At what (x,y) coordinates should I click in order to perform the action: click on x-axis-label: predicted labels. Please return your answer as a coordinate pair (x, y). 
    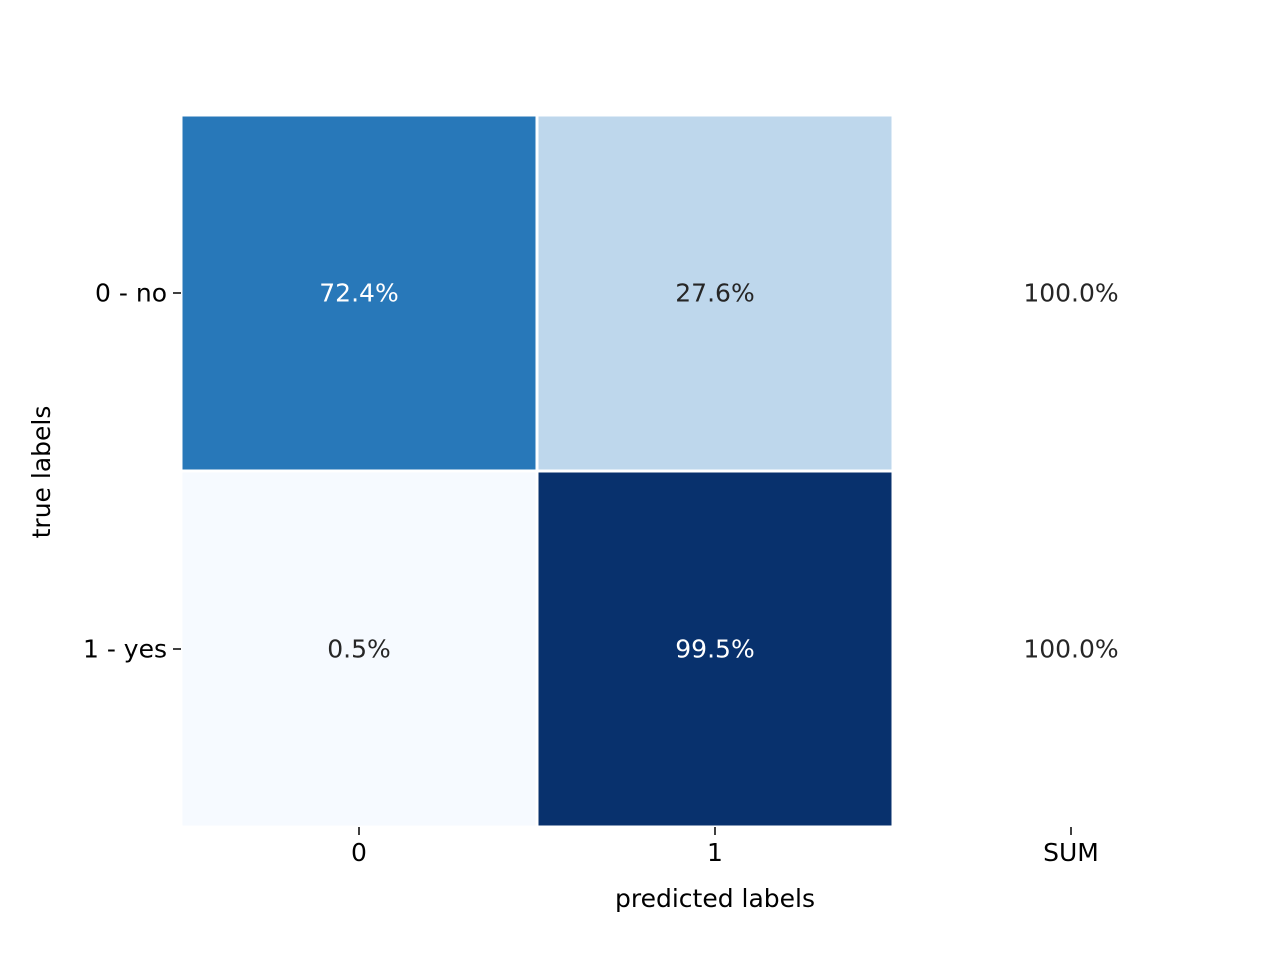
    Looking at the image, I should click on (715, 898).